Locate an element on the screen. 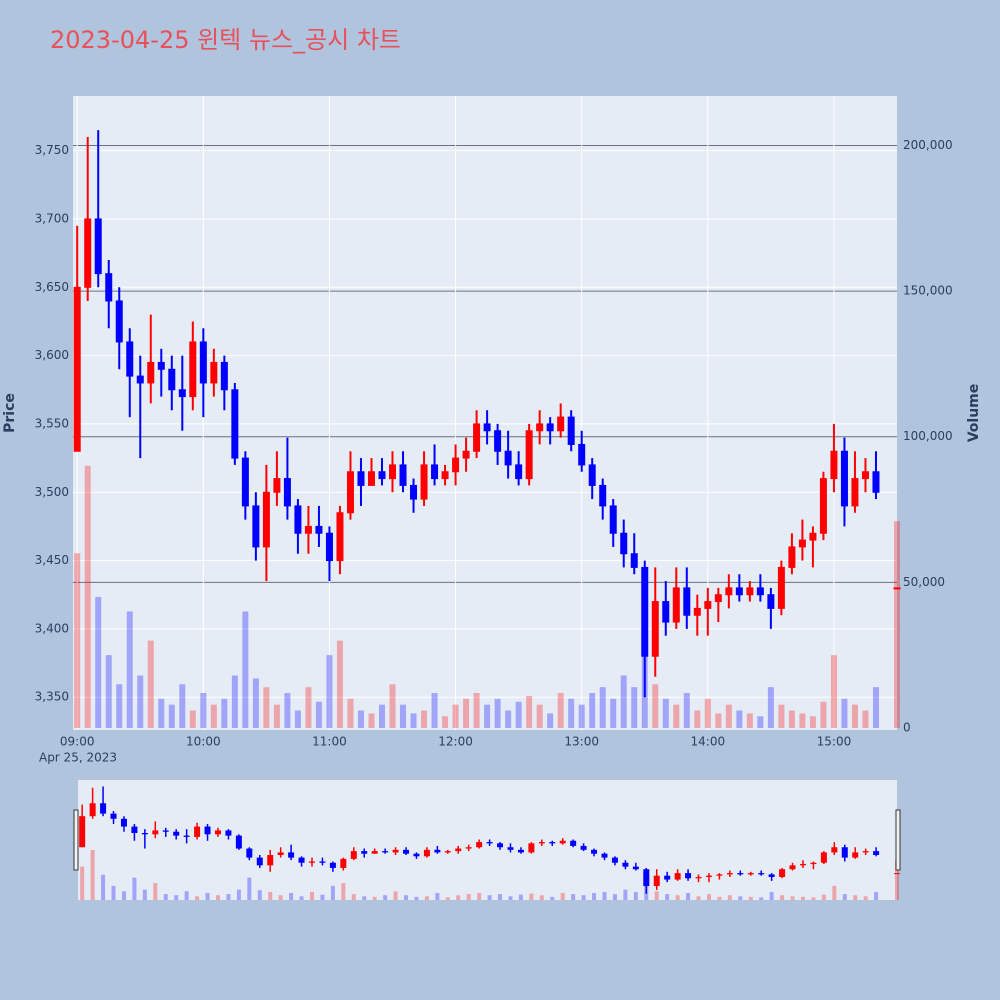 The height and width of the screenshot is (1000, 1000). x-tick-label: 15:00 is located at coordinates (834, 742).